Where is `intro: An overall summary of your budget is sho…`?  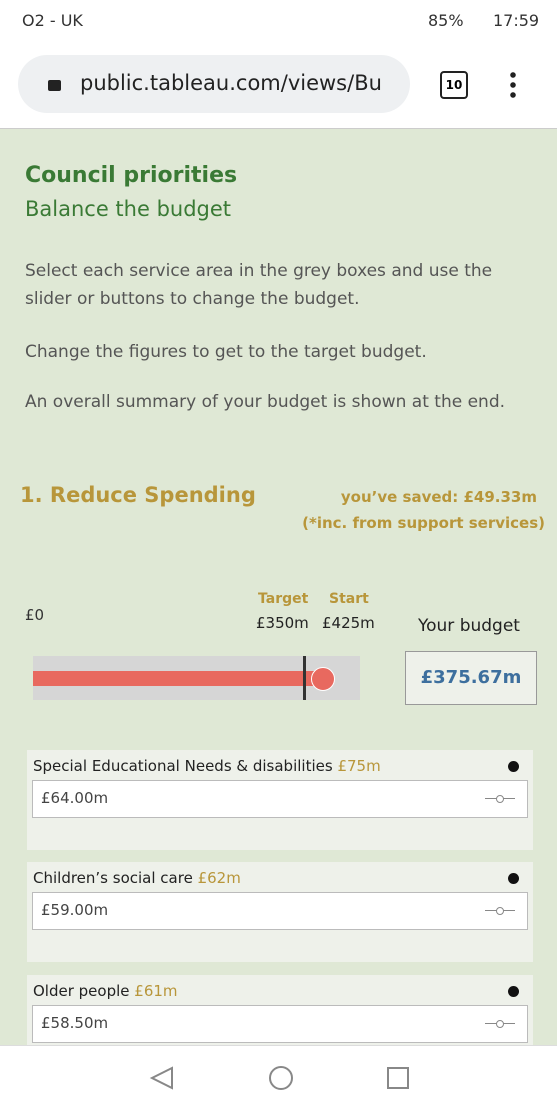
intro: An overall summary of your budget is sho… is located at coordinates (265, 402).